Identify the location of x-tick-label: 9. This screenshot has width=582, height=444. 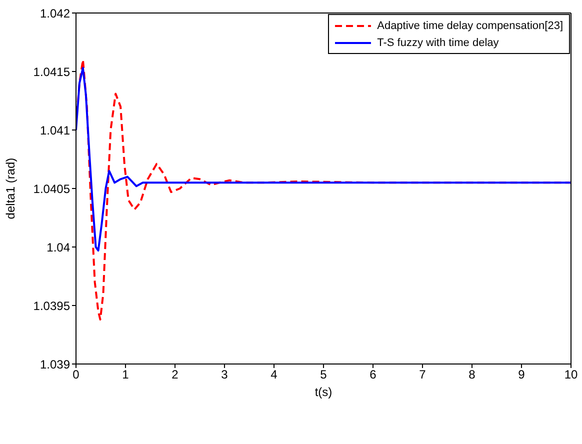
(522, 375).